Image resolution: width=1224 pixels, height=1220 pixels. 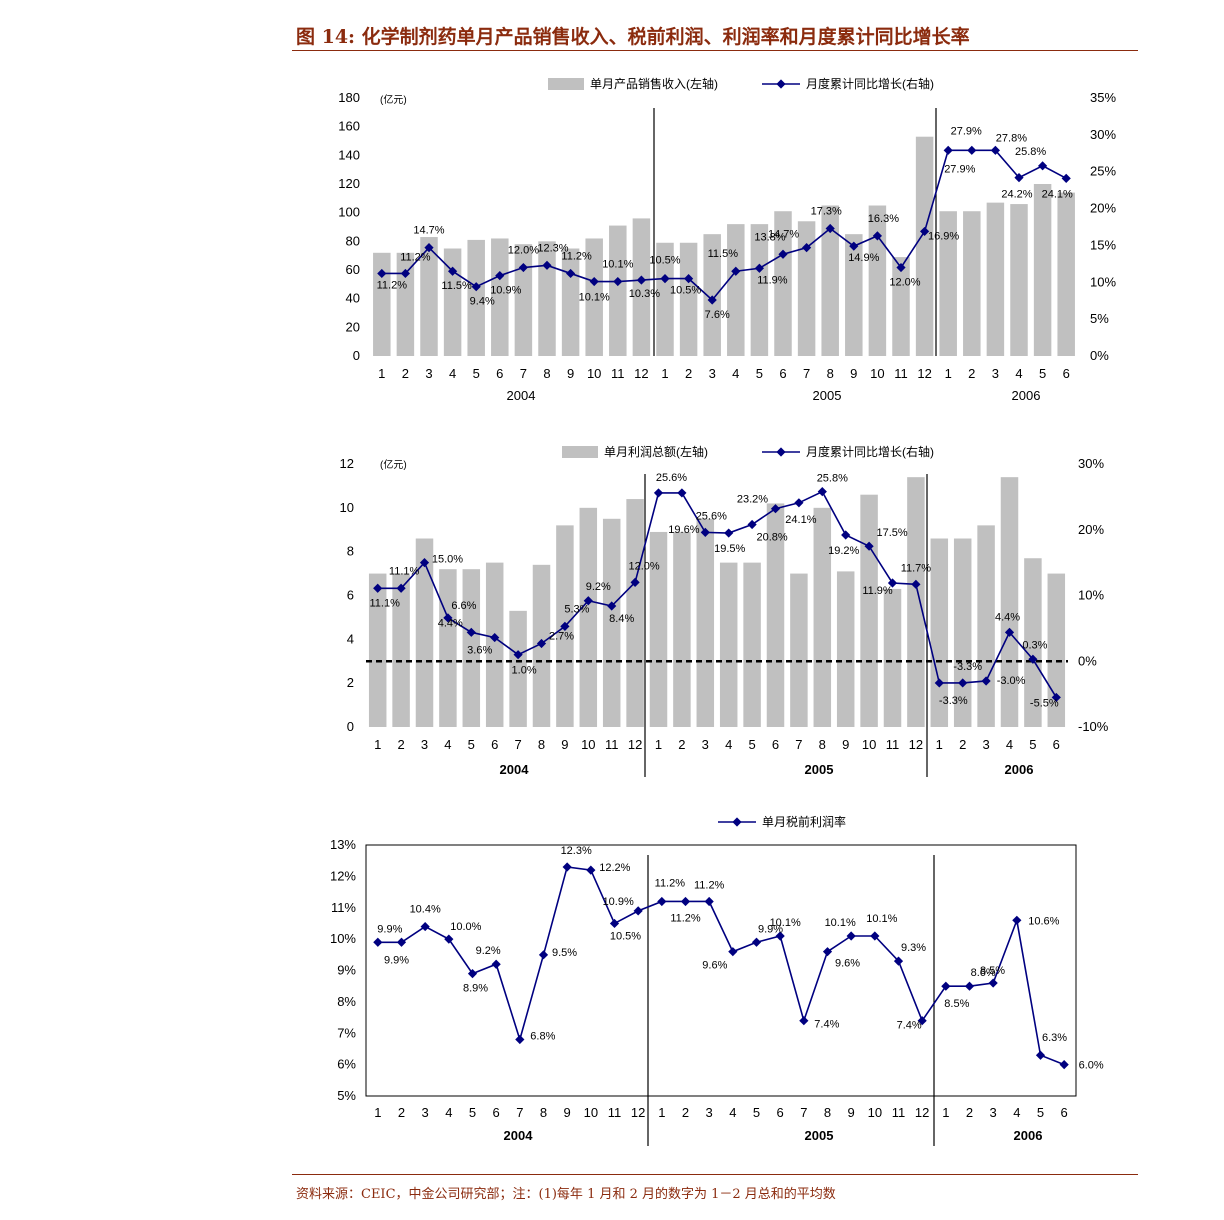 What do you see at coordinates (1103, 208) in the screenshot?
I see `y-right-tick-label: 20%` at bounding box center [1103, 208].